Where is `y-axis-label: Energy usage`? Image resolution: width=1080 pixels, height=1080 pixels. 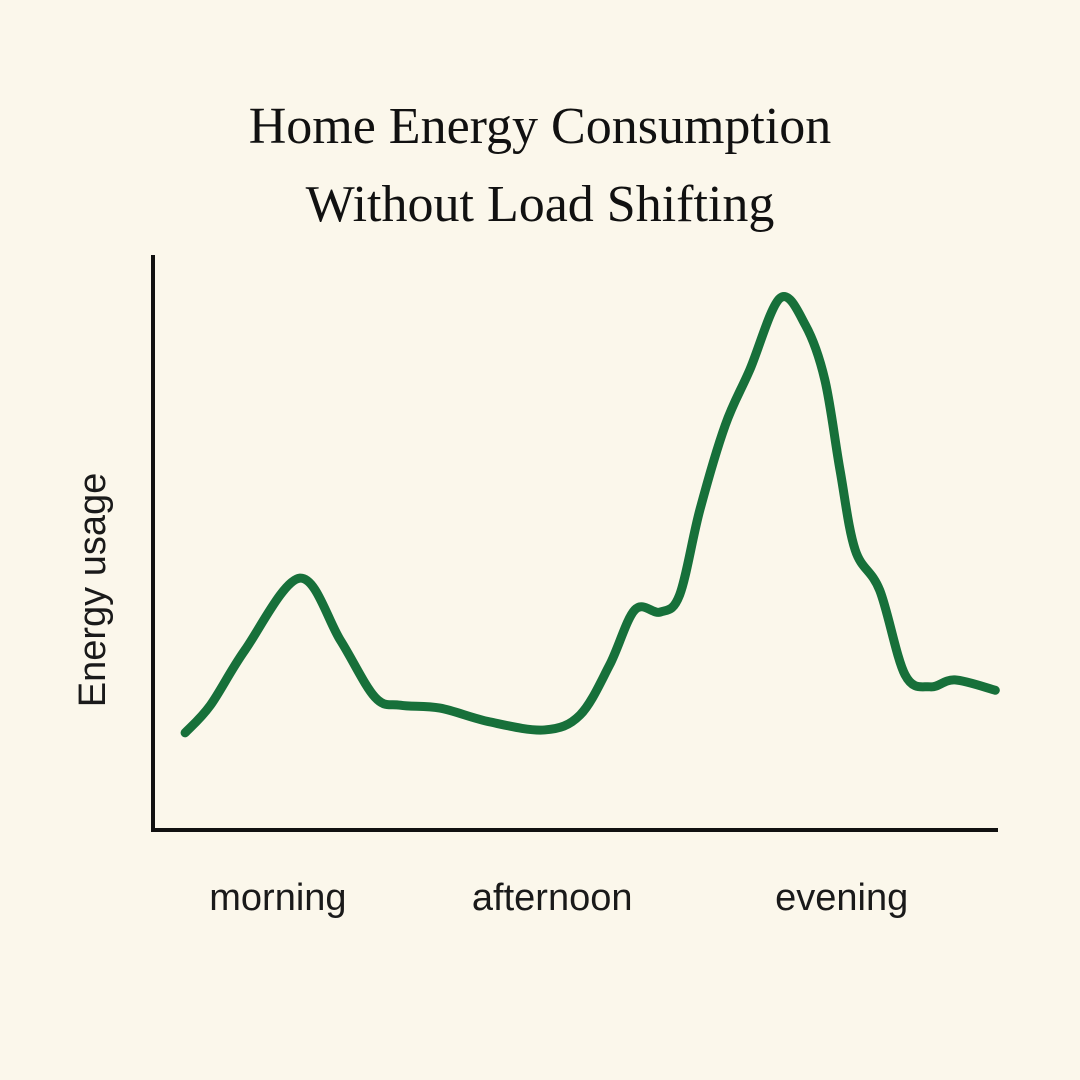
y-axis-label: Energy usage is located at coordinates (93, 590).